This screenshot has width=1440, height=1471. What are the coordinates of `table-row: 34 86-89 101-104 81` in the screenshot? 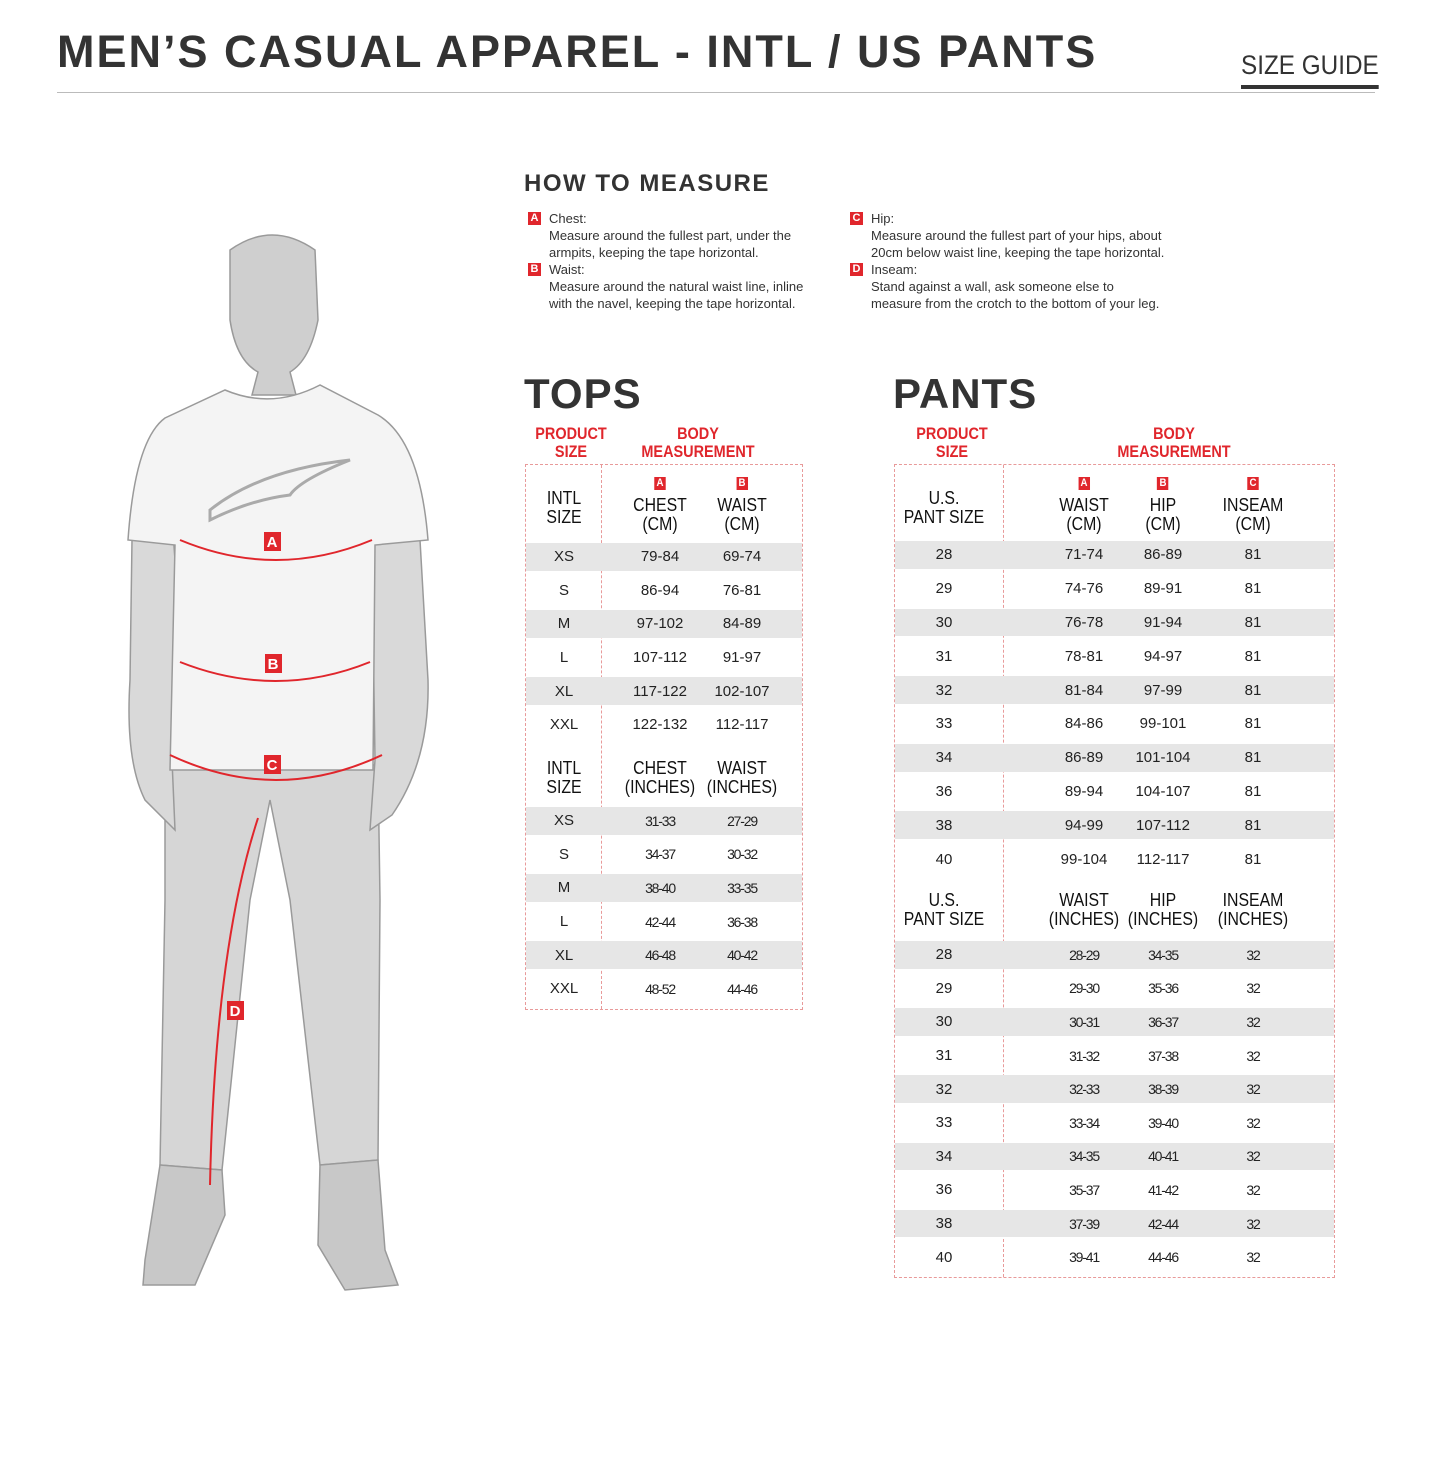 It's located at (1114, 757).